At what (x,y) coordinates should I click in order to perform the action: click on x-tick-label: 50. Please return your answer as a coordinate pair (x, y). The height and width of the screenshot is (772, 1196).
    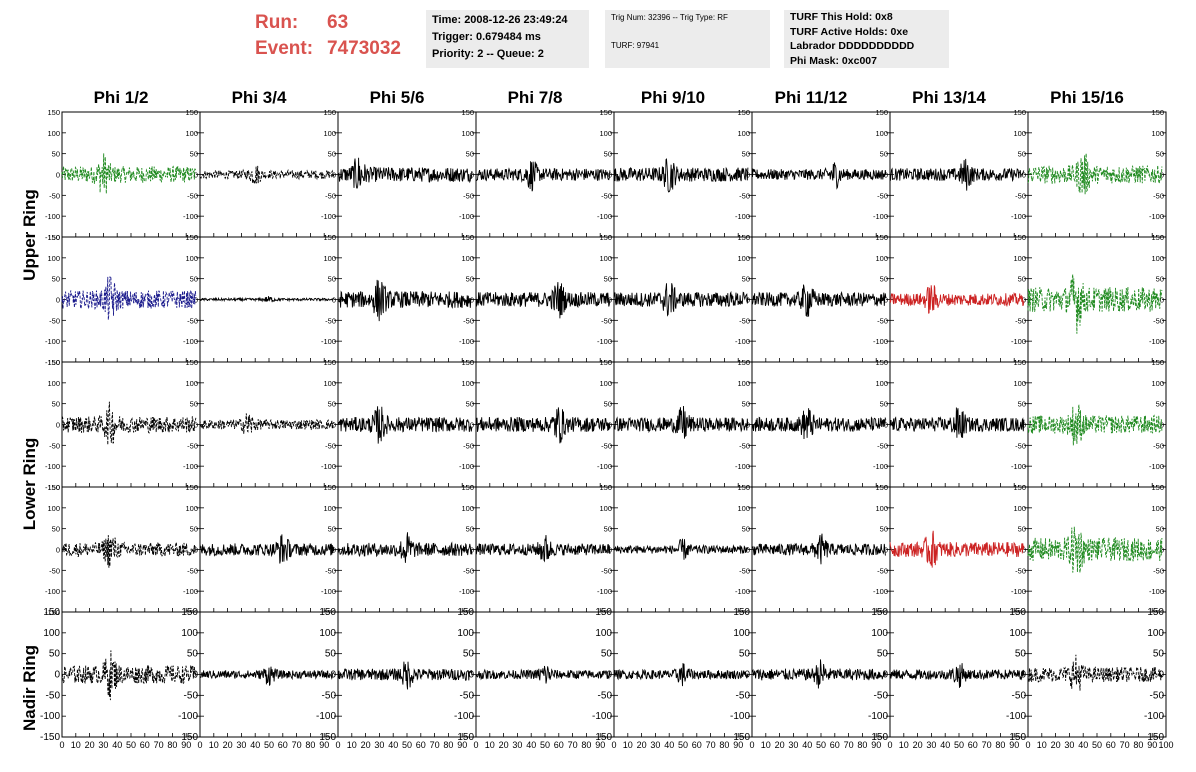
    Looking at the image, I should click on (407, 745).